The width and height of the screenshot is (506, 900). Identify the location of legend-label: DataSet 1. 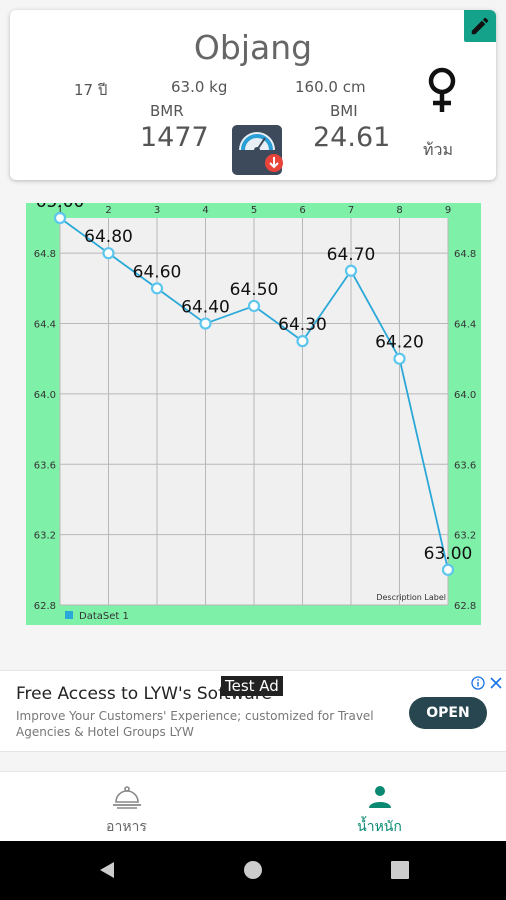
(104, 616).